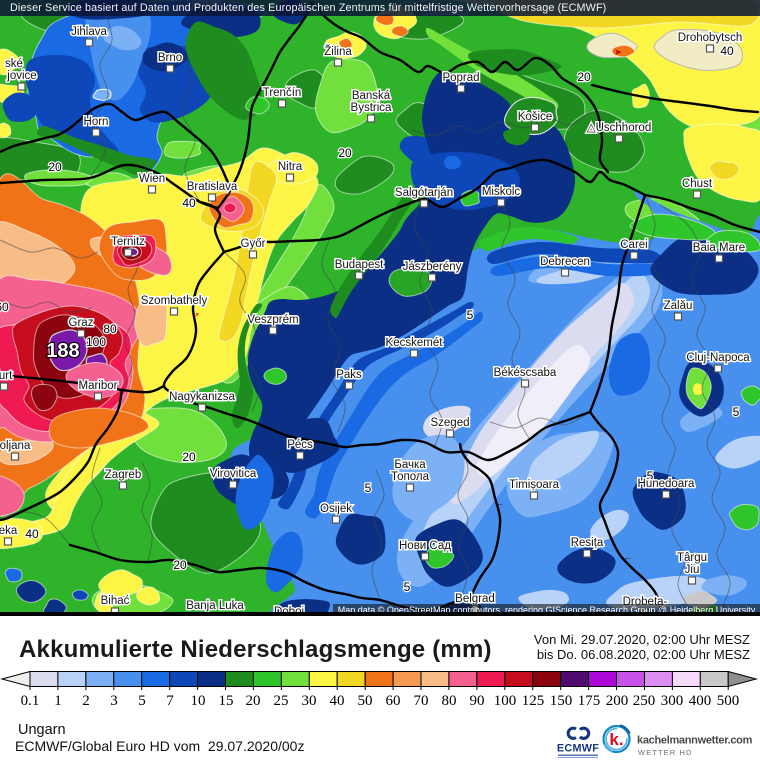 Image resolution: width=760 pixels, height=760 pixels. What do you see at coordinates (534, 485) in the screenshot?
I see `svg-text: Timișoara` at bounding box center [534, 485].